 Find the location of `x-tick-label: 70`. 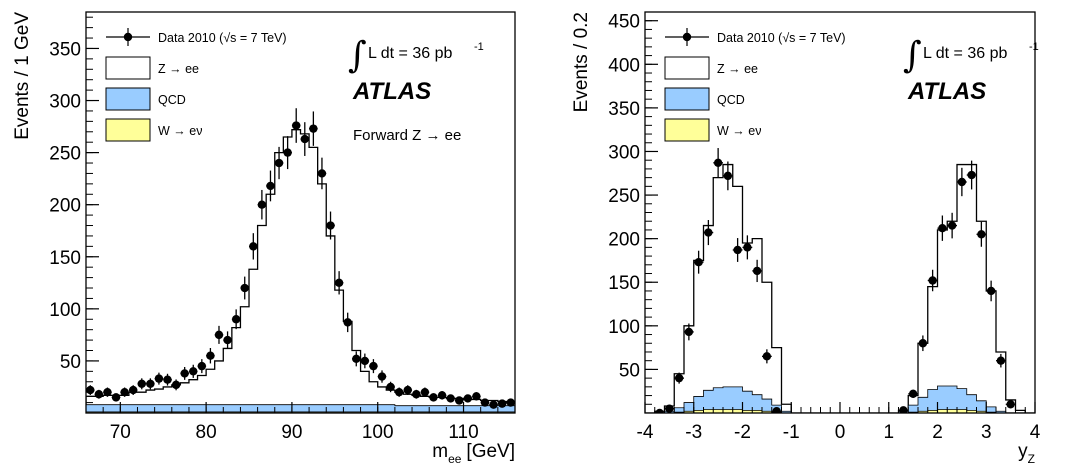

x-tick-label: 70 is located at coordinates (120, 432).